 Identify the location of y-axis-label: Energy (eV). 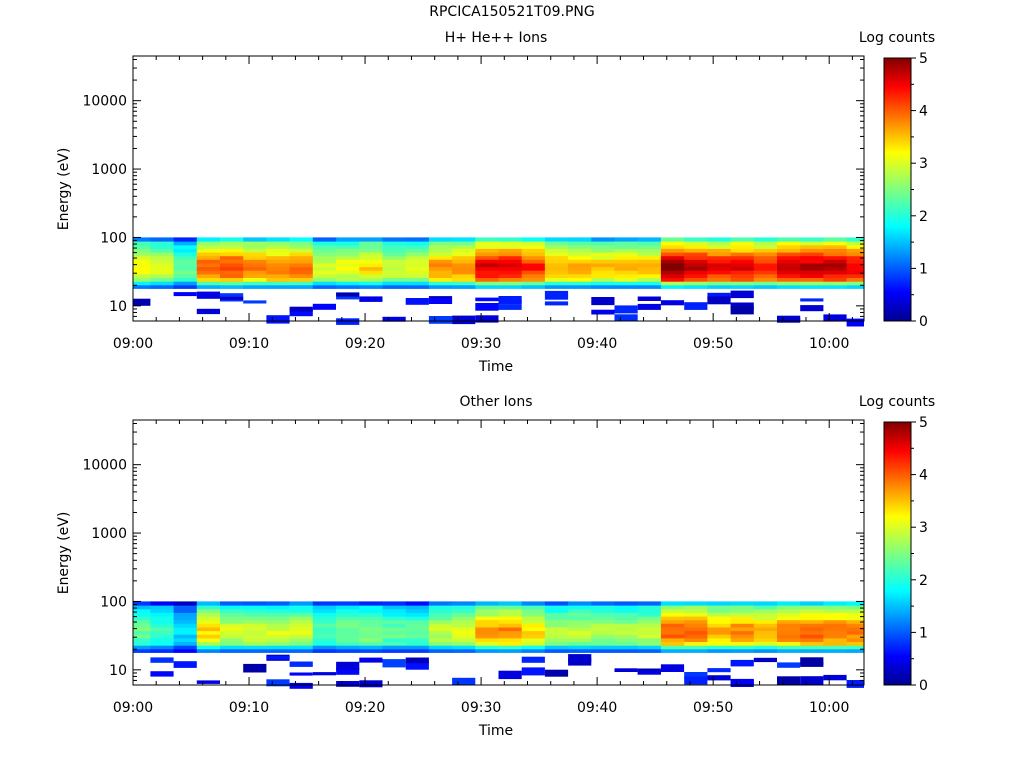
(64, 553).